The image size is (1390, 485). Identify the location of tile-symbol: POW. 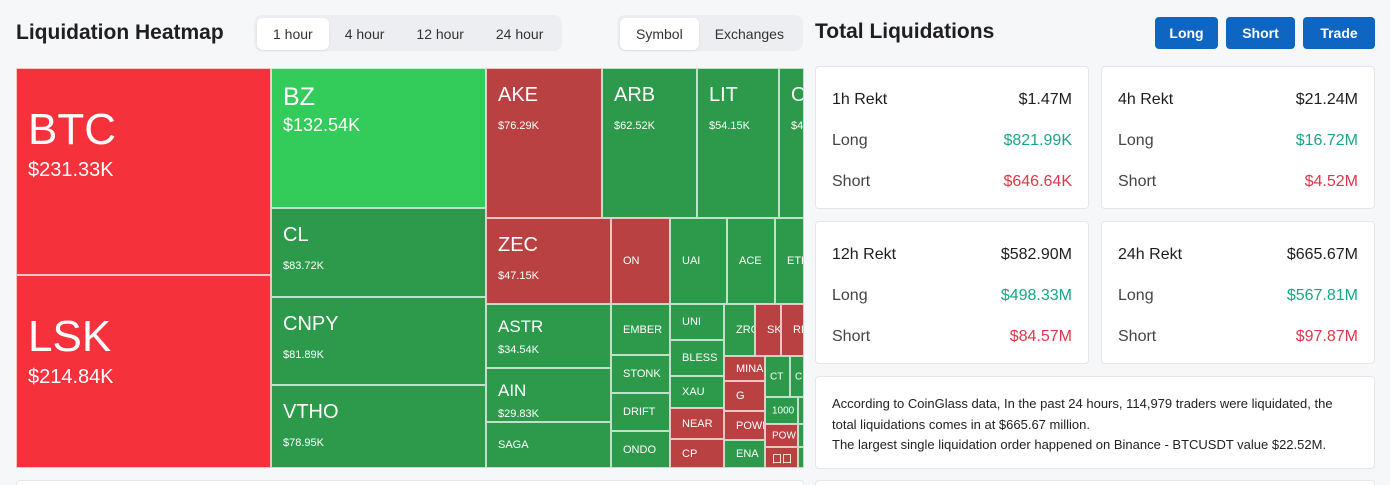
(784, 435).